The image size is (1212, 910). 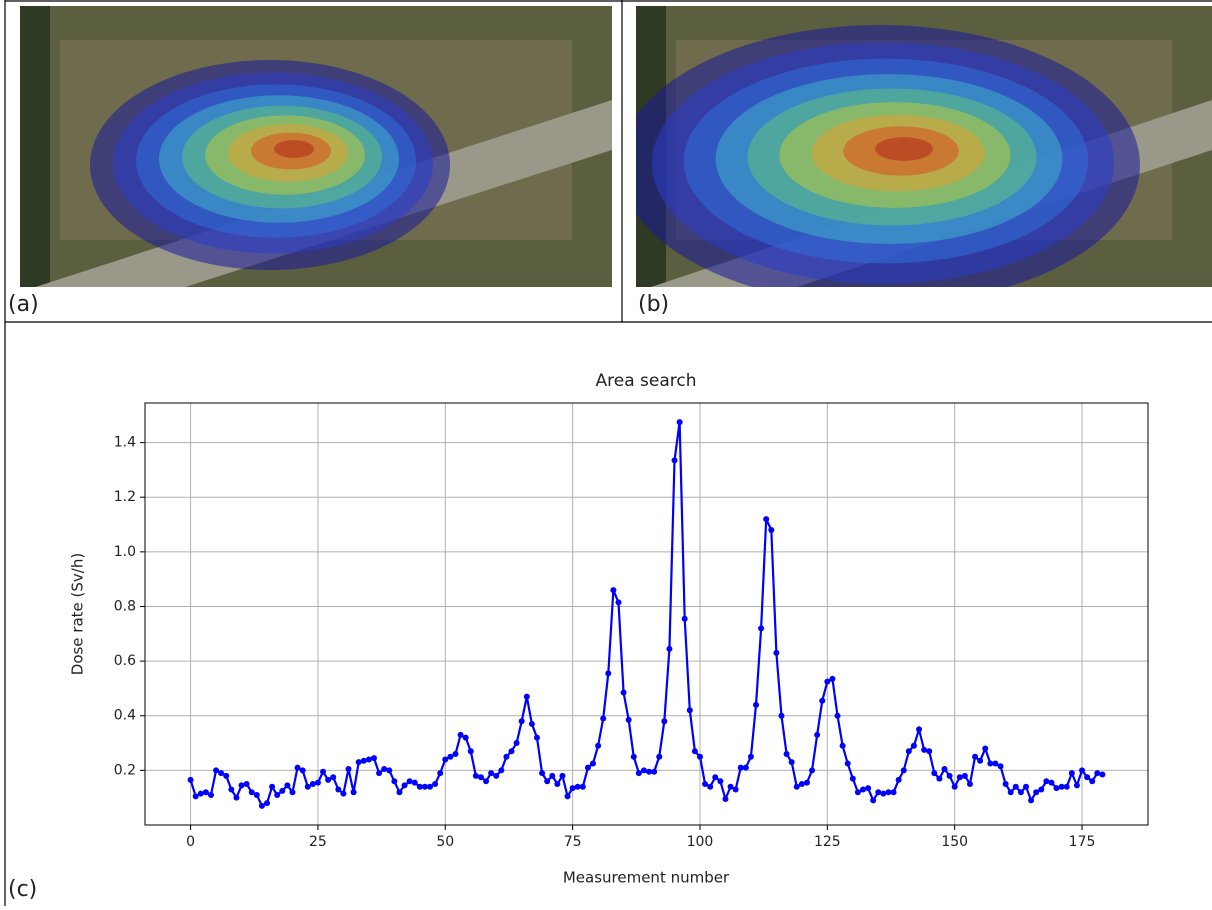 I want to click on x-tick-label: 150, so click(x=954, y=842).